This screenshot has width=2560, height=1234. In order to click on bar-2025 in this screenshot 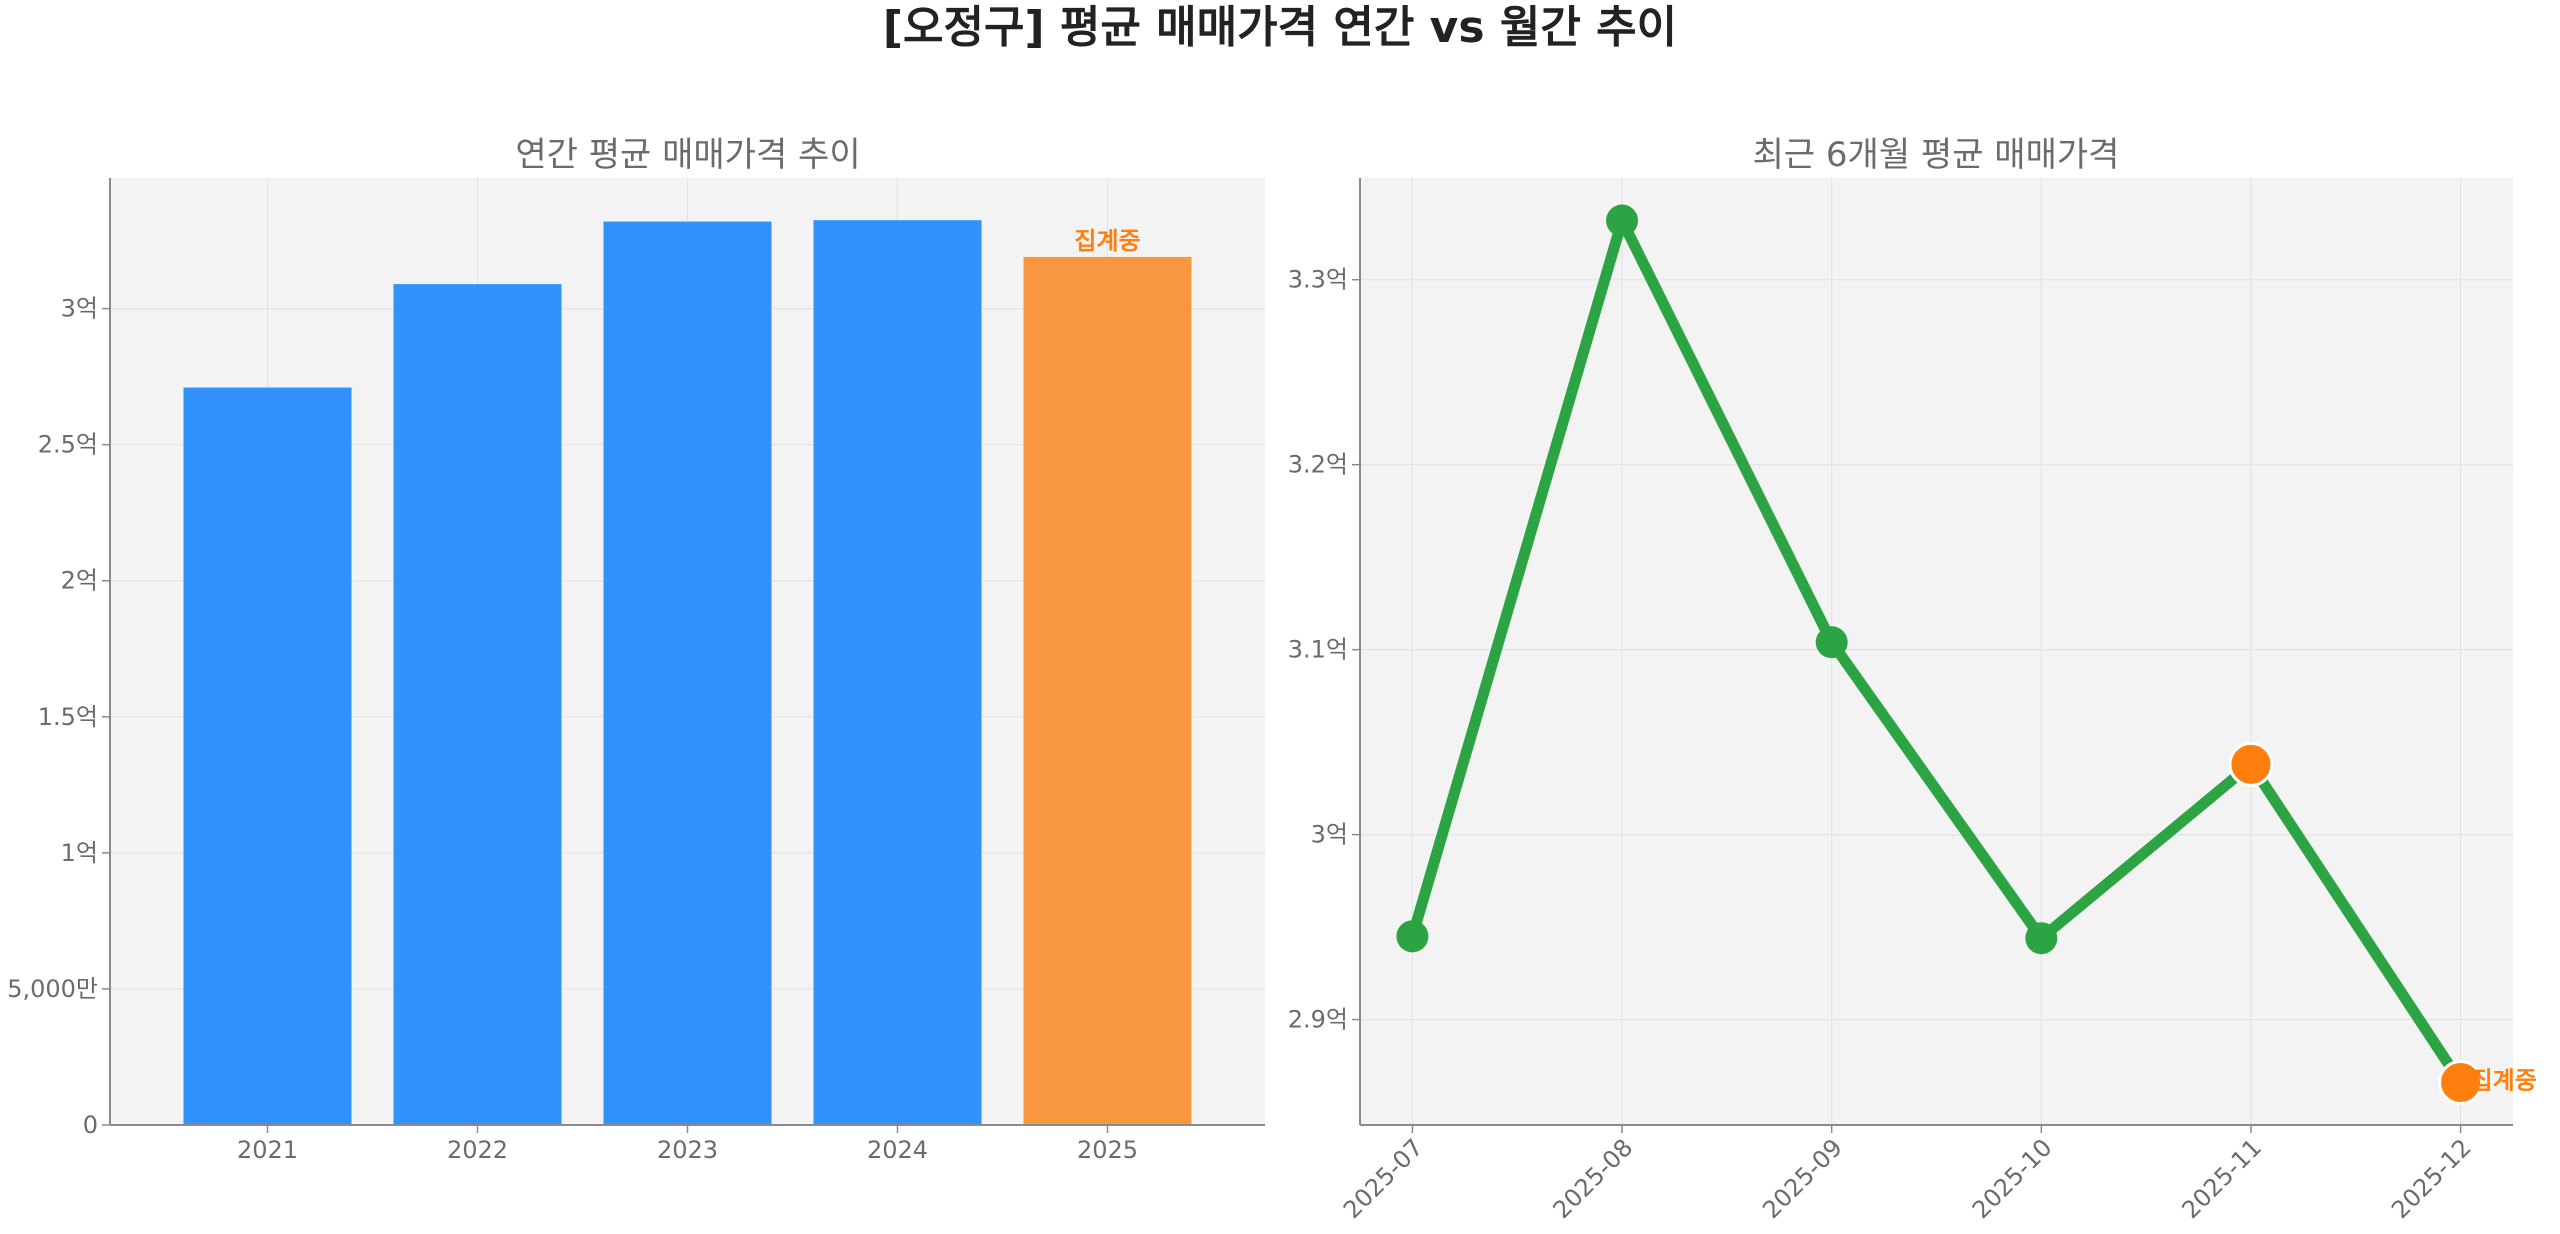, I will do `click(1107, 691)`.